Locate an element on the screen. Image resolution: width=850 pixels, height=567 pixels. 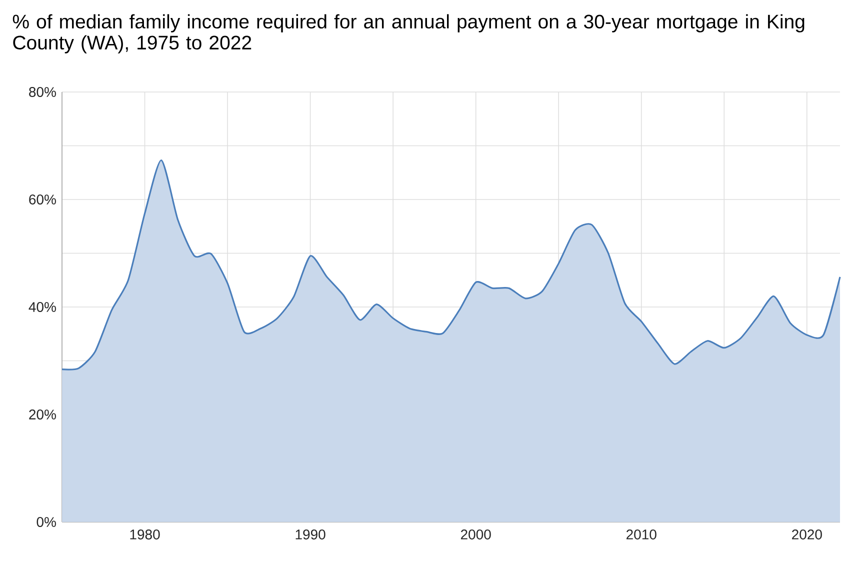
x-tick-label: 2000 is located at coordinates (475, 535).